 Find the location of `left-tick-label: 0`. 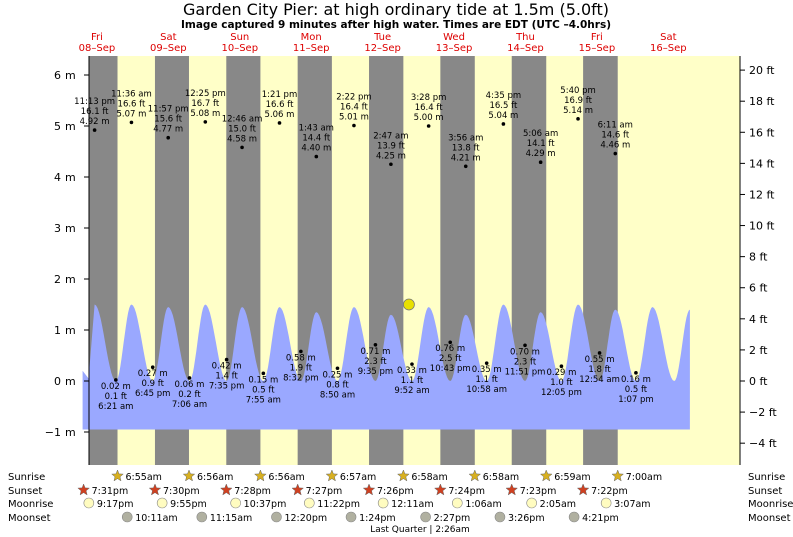

left-tick-label: 0 is located at coordinates (57, 381).